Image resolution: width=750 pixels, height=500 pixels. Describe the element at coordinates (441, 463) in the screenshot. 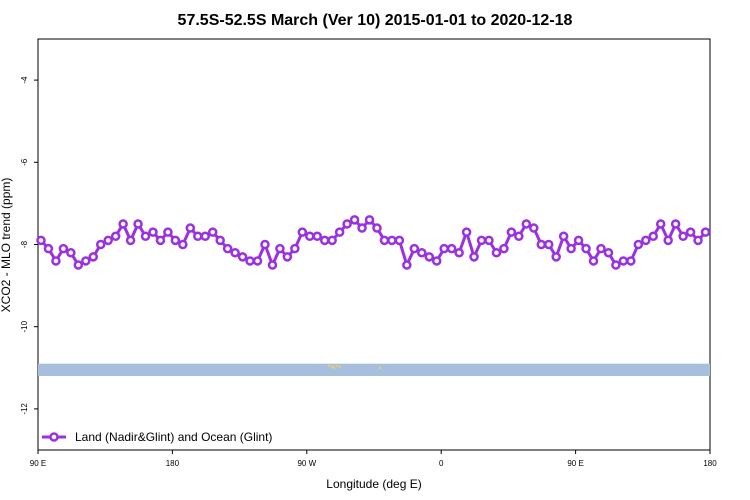

I see `x-tick-label: 0` at that location.